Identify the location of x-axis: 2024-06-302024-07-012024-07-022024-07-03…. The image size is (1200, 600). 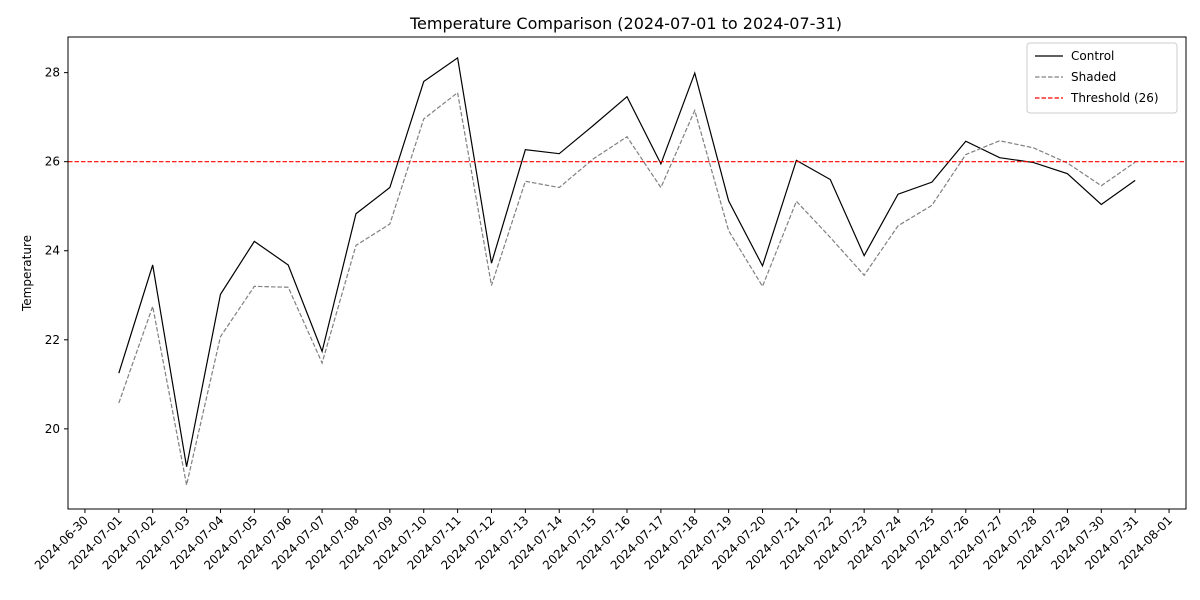
(603, 540).